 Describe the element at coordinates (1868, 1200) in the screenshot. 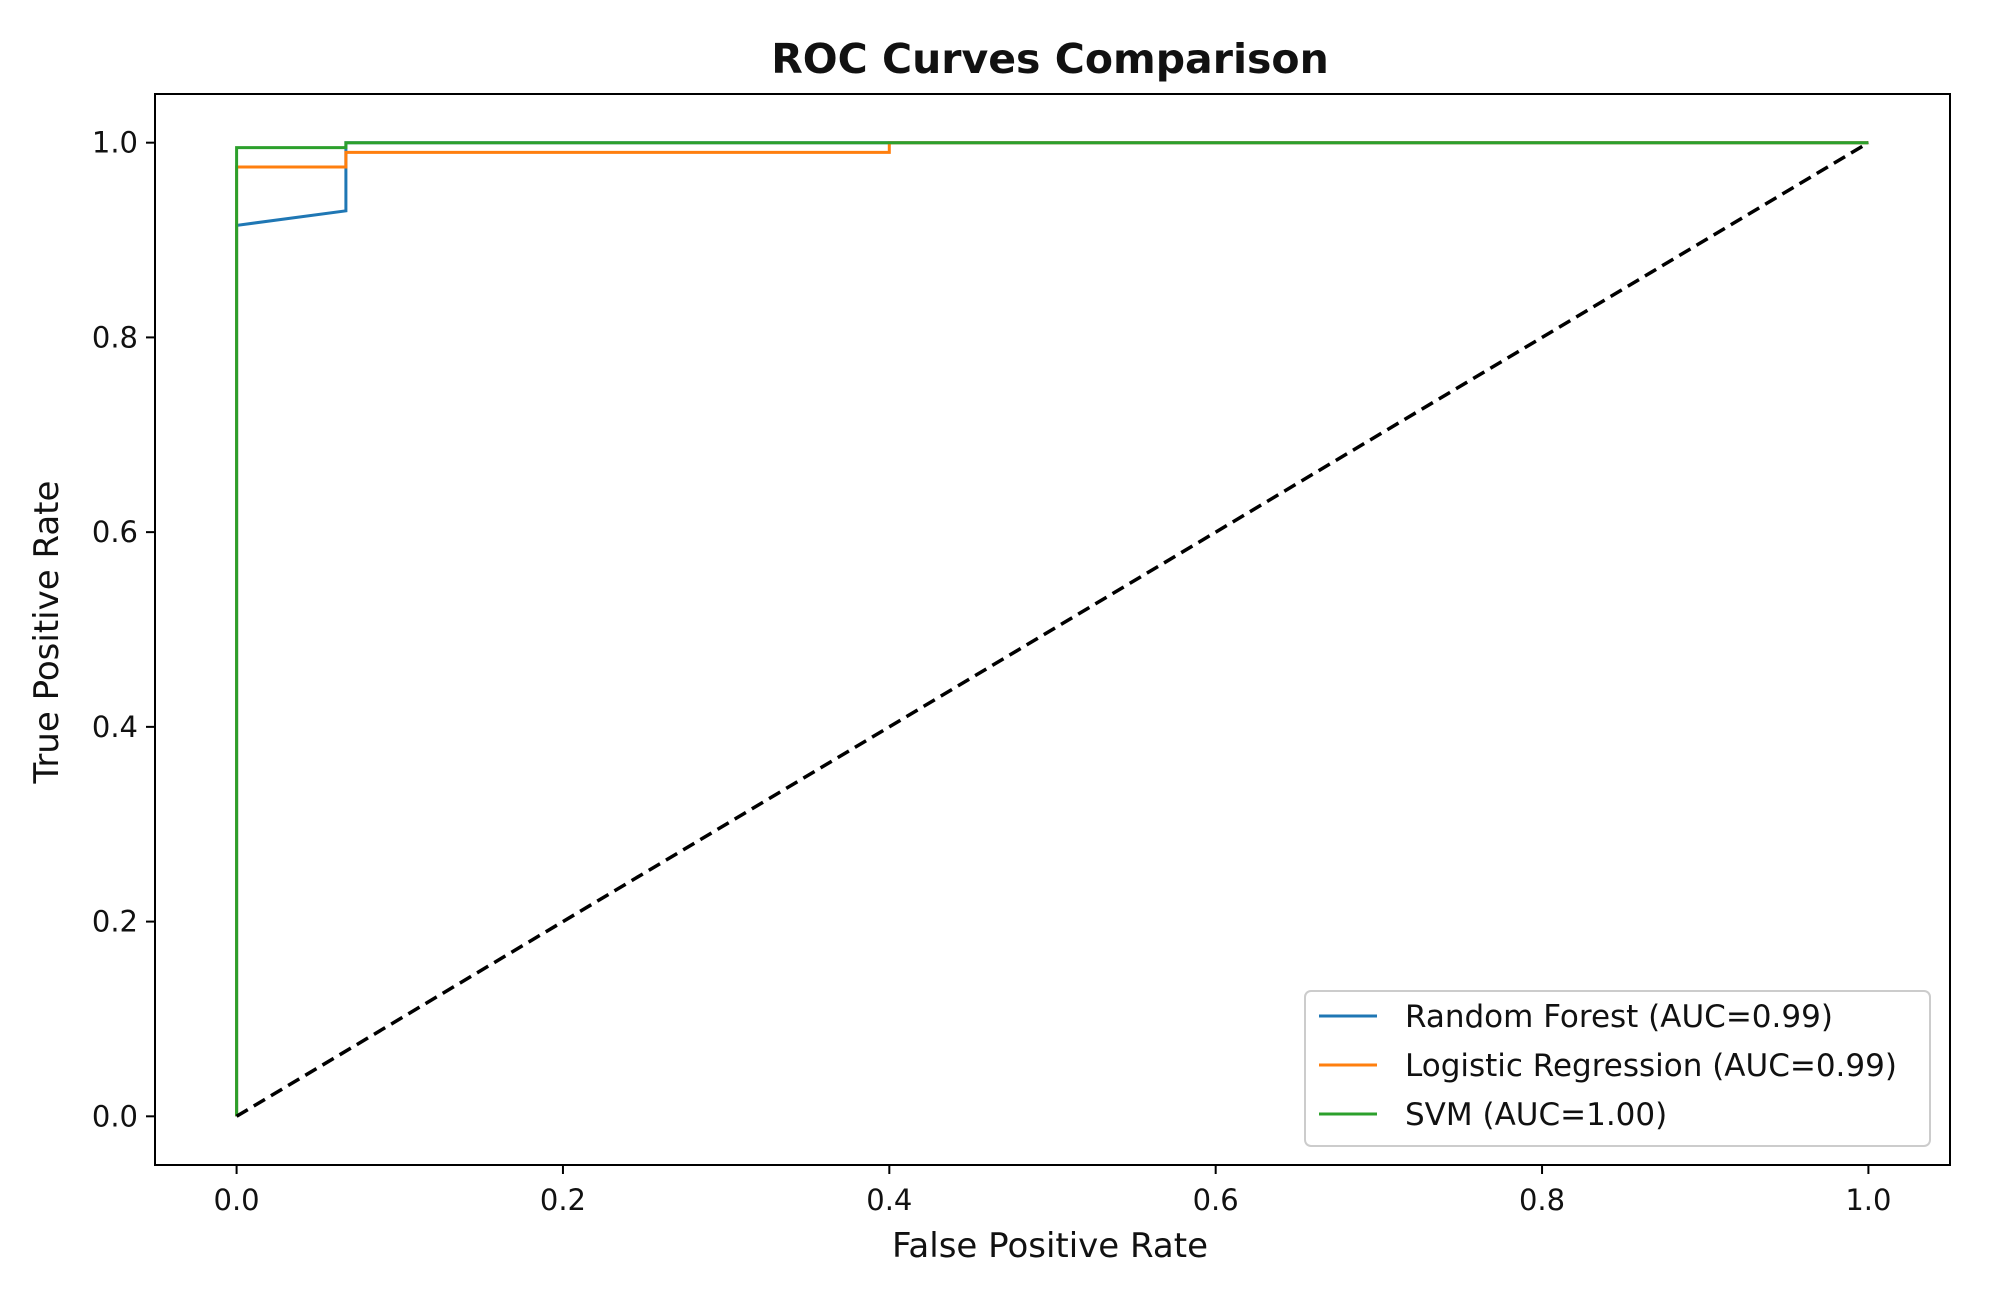

I see `x-tick-label-5: 1.0` at that location.